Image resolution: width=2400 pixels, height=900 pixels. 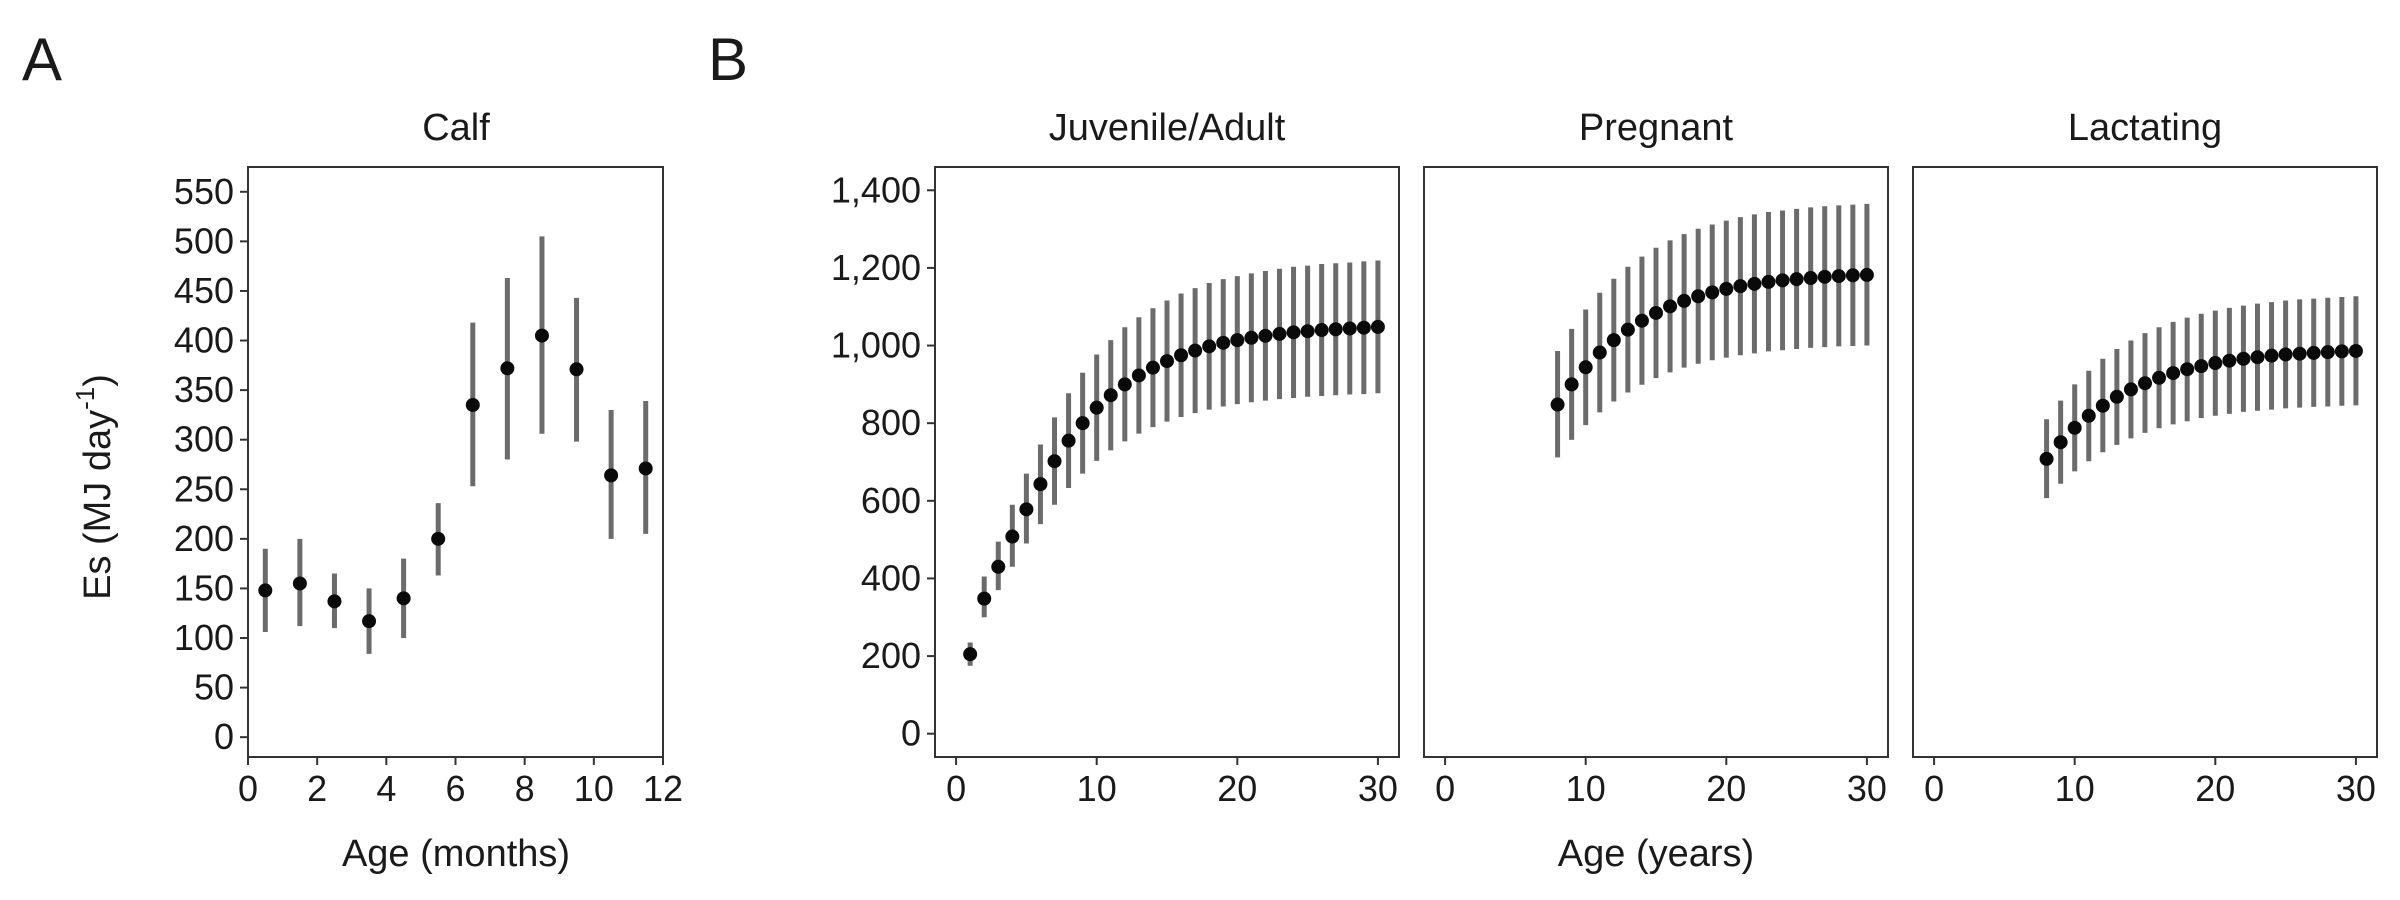 I want to click on calf-x-tick-label: 0, so click(x=248, y=788).